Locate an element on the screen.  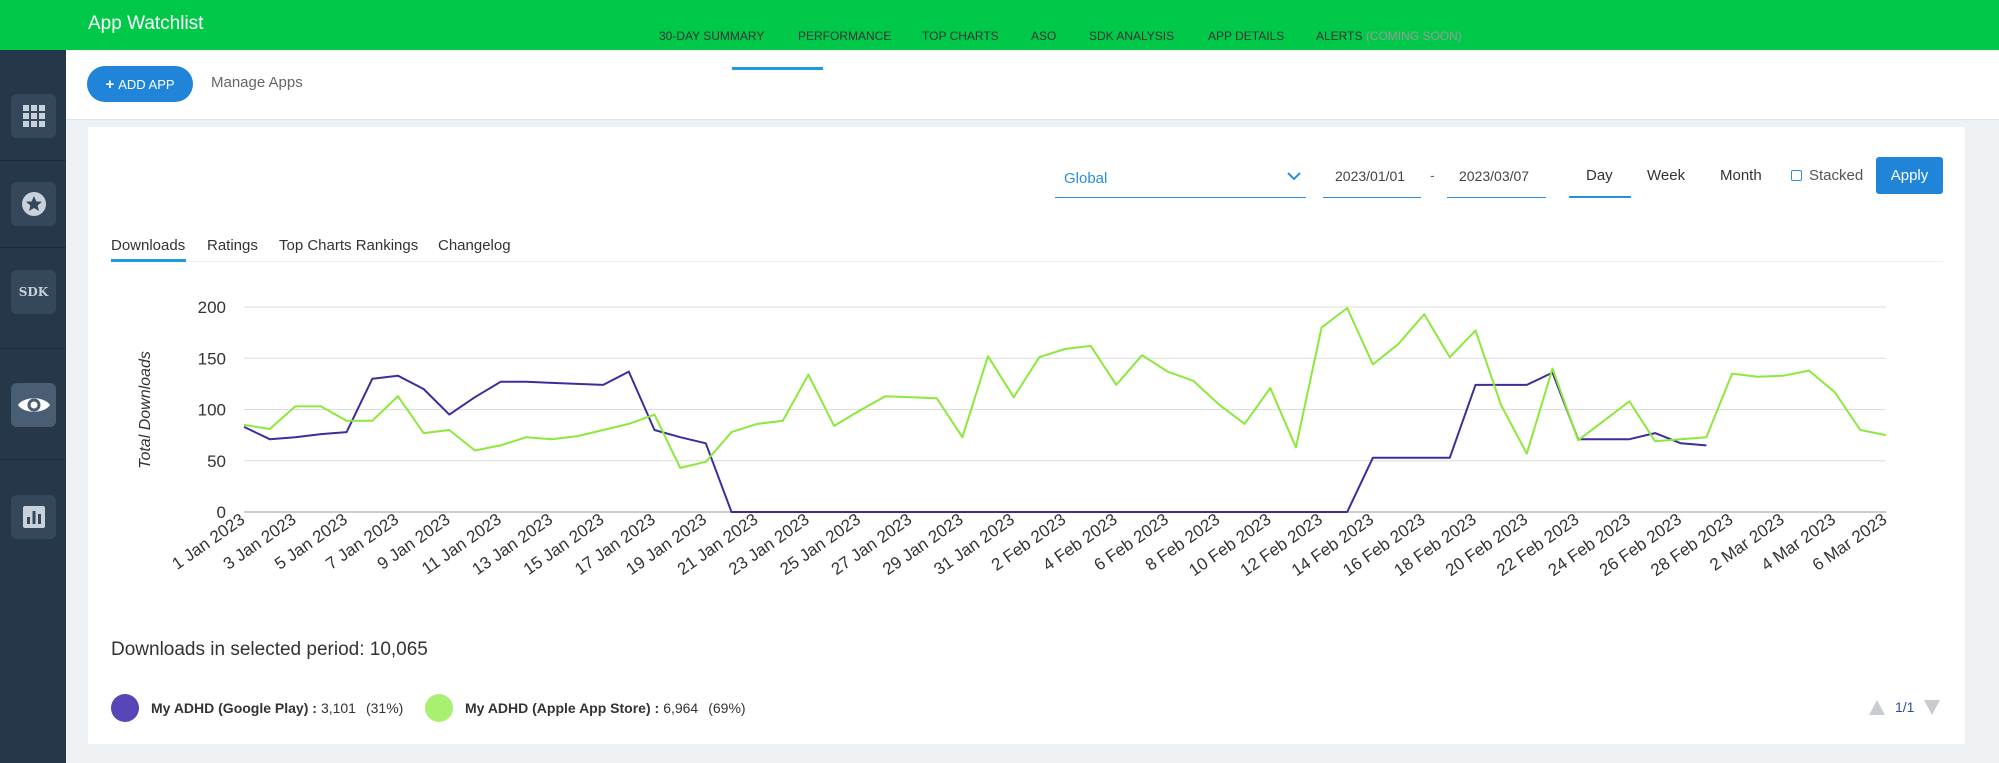
y-tick-label: 150 is located at coordinates (212, 358).